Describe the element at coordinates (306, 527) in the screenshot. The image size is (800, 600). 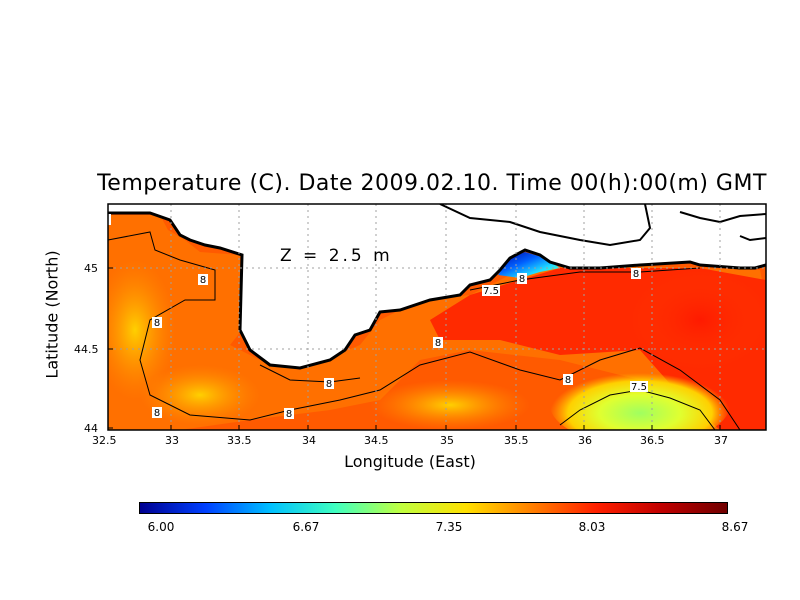
I see `colorbar-label: 6.67` at that location.